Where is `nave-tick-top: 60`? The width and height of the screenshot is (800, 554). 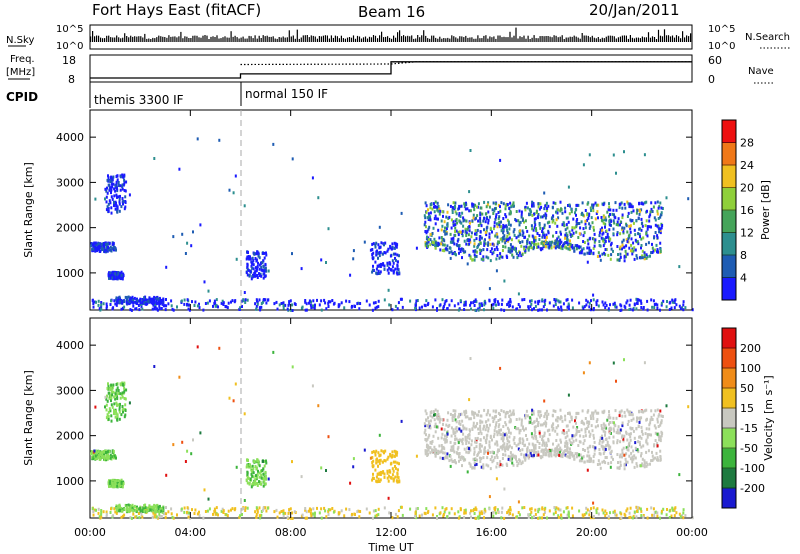
nave-tick-top: 60 is located at coordinates (715, 60).